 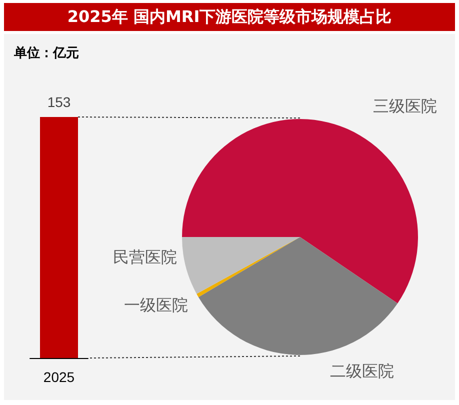 I want to click on slice-label: 二级医院, so click(x=362, y=371).